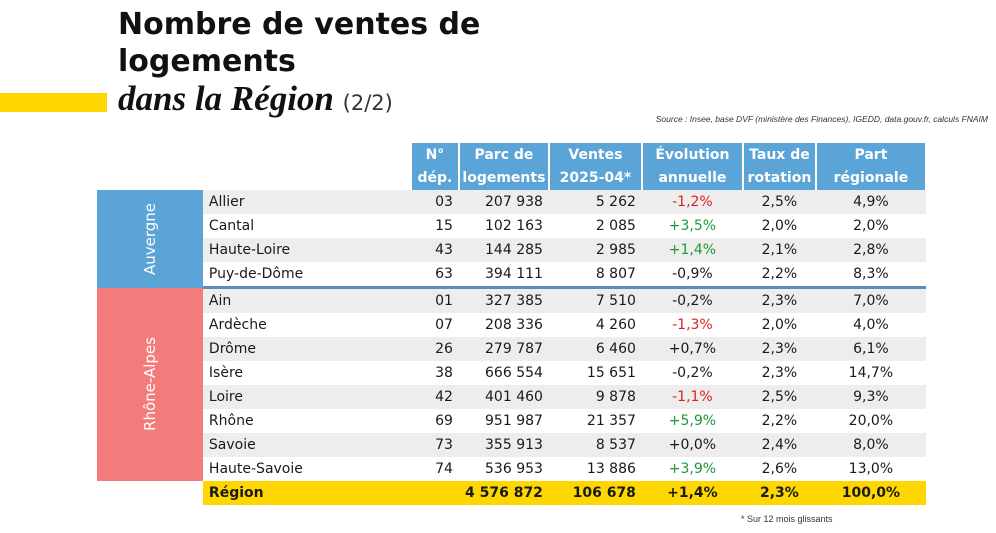 The image size is (996, 533). Describe the element at coordinates (870, 202) in the screenshot. I see `cell-part: 4,9%` at that location.